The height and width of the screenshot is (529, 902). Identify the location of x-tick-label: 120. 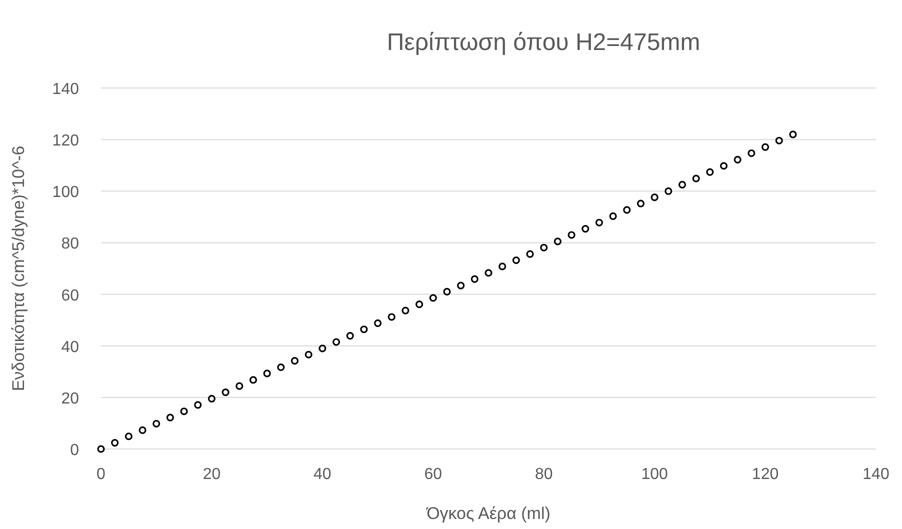
(765, 474).